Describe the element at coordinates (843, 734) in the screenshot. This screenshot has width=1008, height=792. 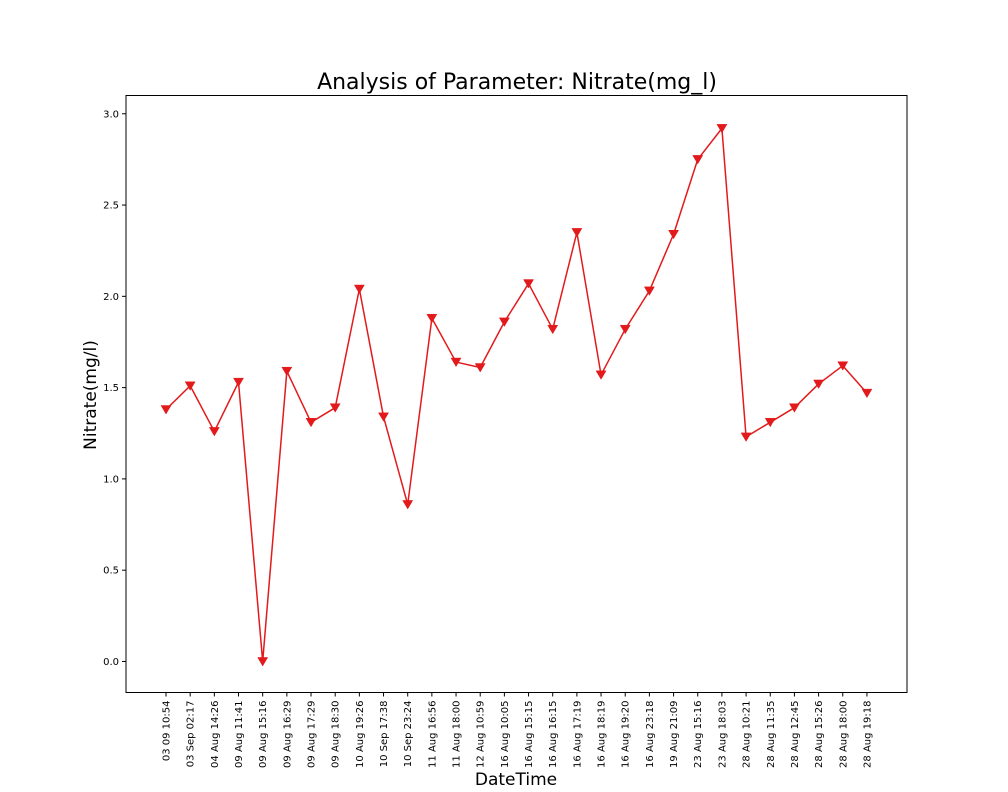
I see `x-tick-label: 28 Aug 18:00` at that location.